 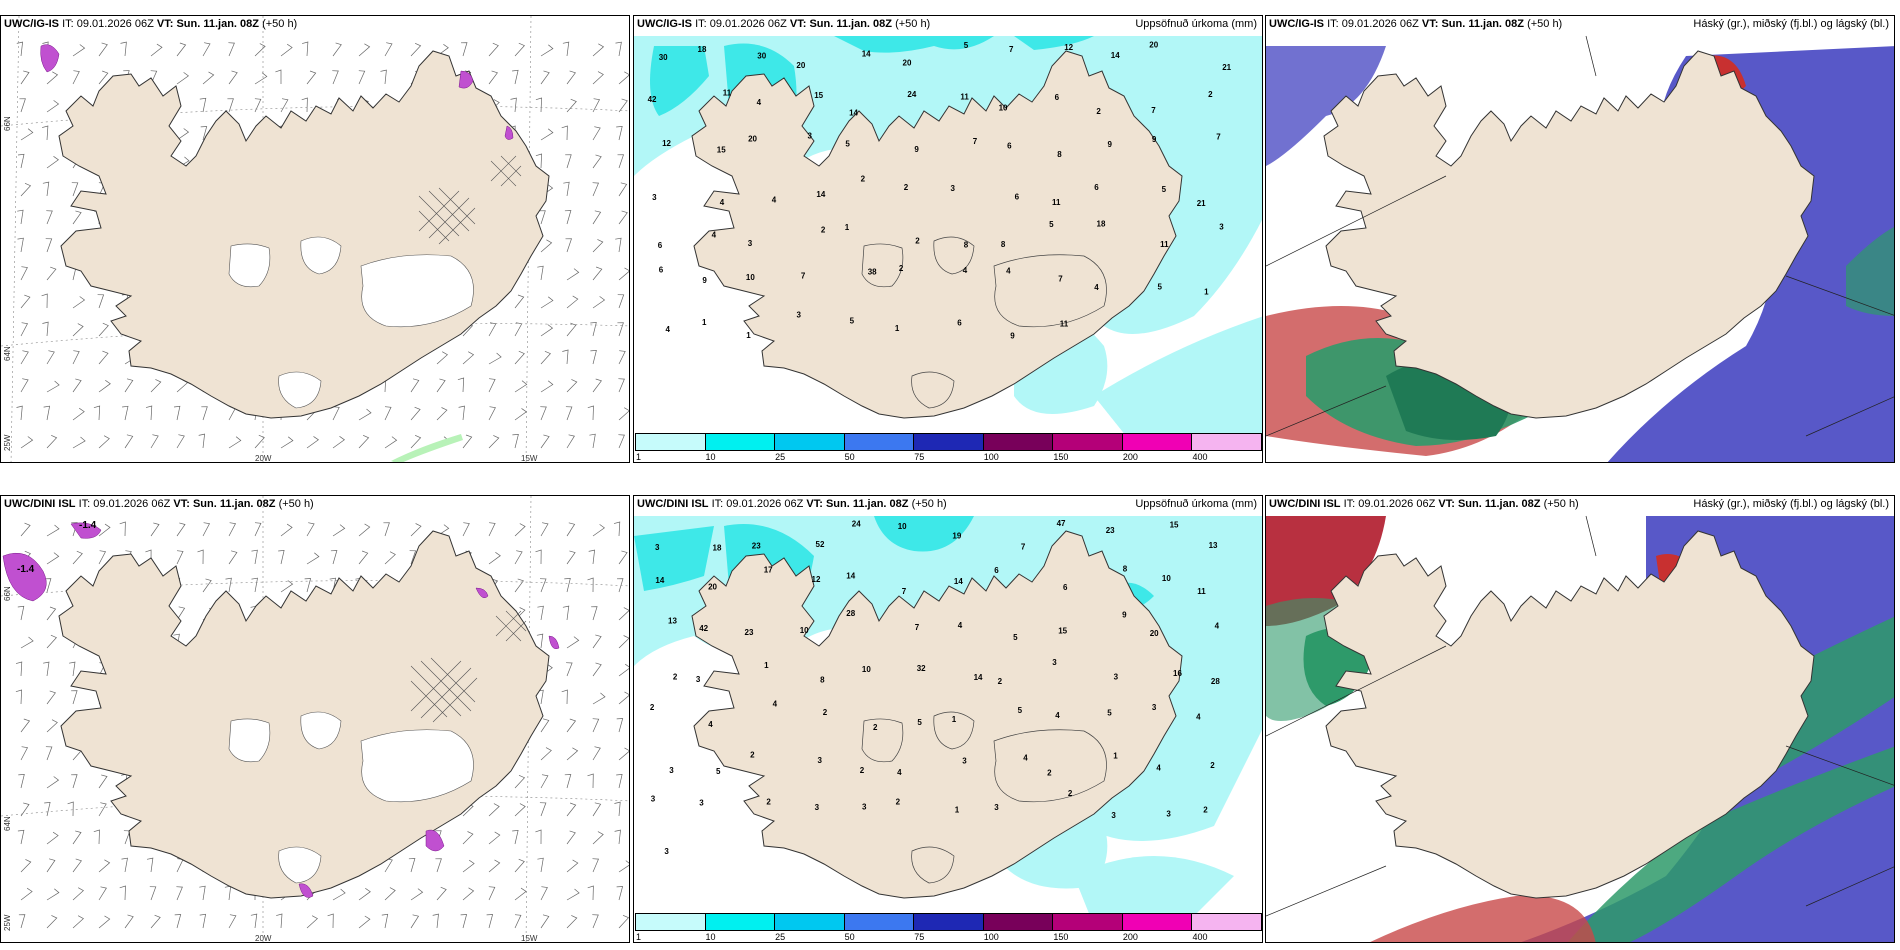 What do you see at coordinates (1580, 248) in the screenshot?
I see `cloud-map-top` at bounding box center [1580, 248].